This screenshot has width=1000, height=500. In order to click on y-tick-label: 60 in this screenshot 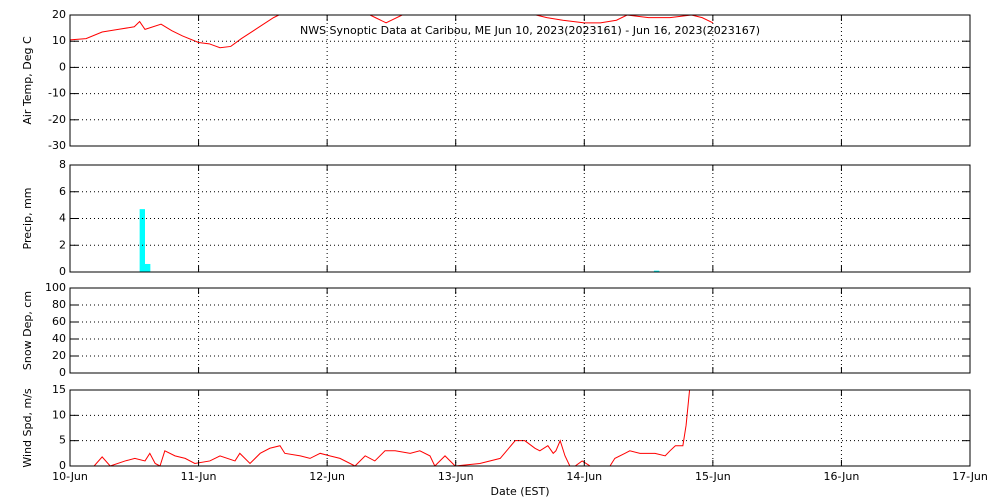, I will do `click(59, 321)`.